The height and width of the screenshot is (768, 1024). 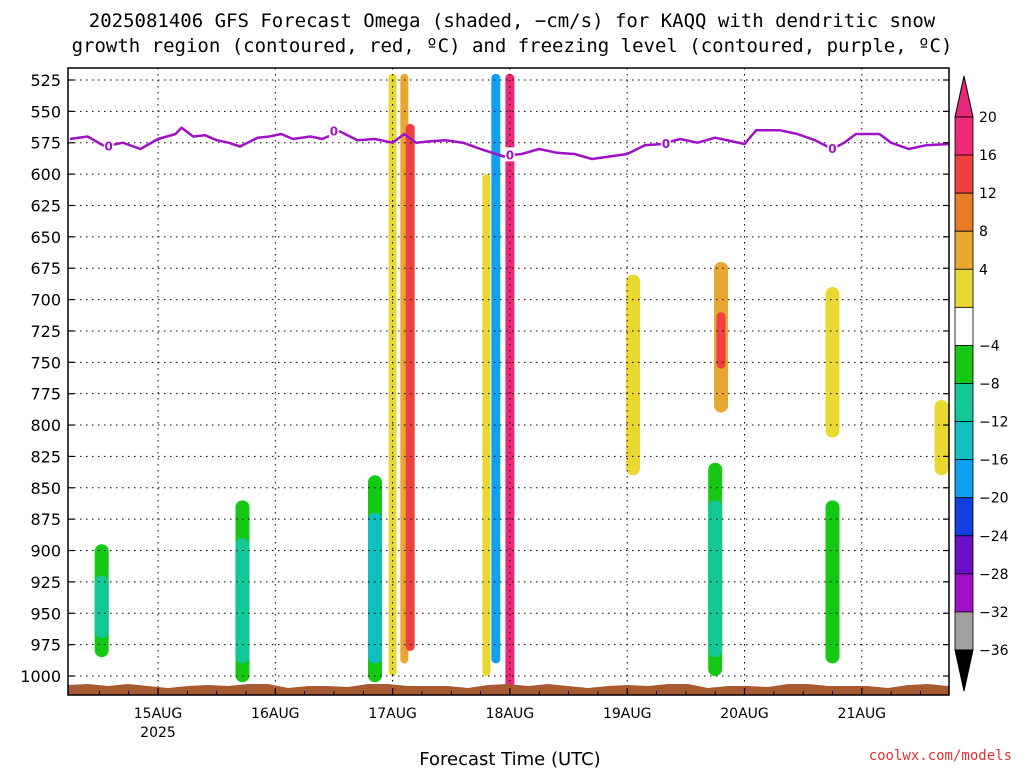 What do you see at coordinates (994, 575) in the screenshot?
I see `colorbar-label-11: −28` at bounding box center [994, 575].